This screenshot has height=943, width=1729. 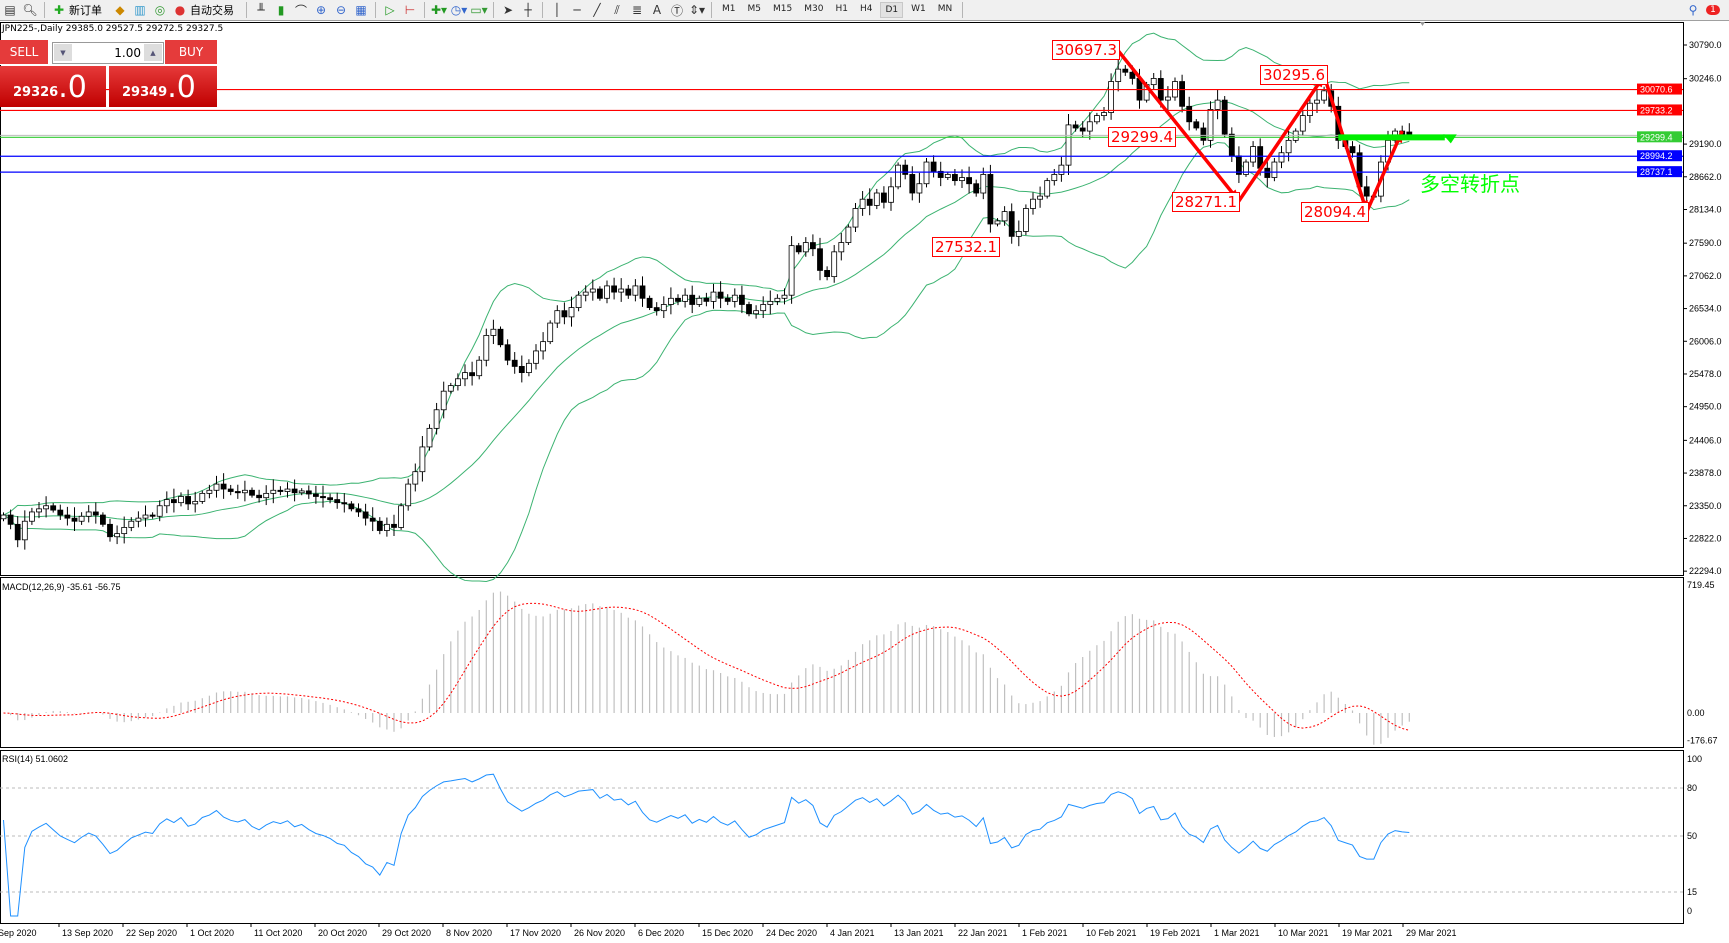 I want to click on zoom-out-icon: ⊖, so click(x=341, y=10).